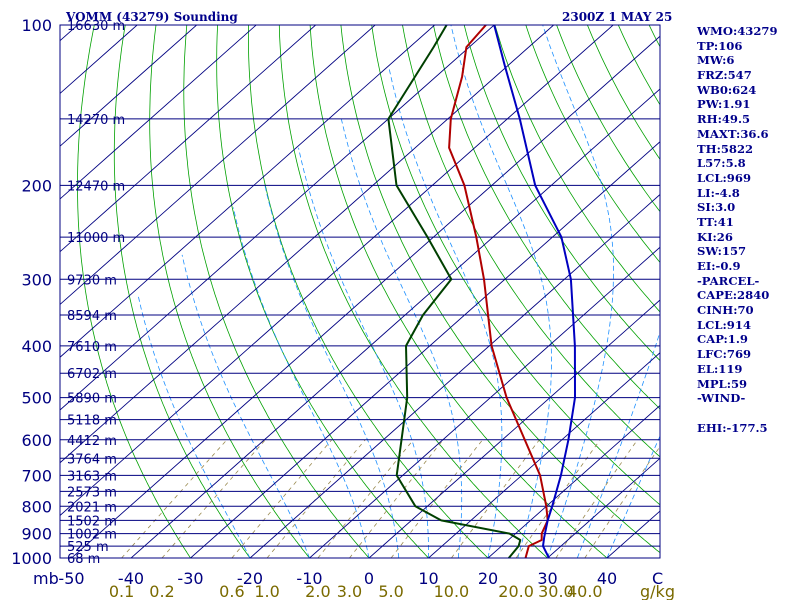 The image size is (800, 600). What do you see at coordinates (607, 578) in the screenshot?
I see `temperature-tick-label: 40` at bounding box center [607, 578].